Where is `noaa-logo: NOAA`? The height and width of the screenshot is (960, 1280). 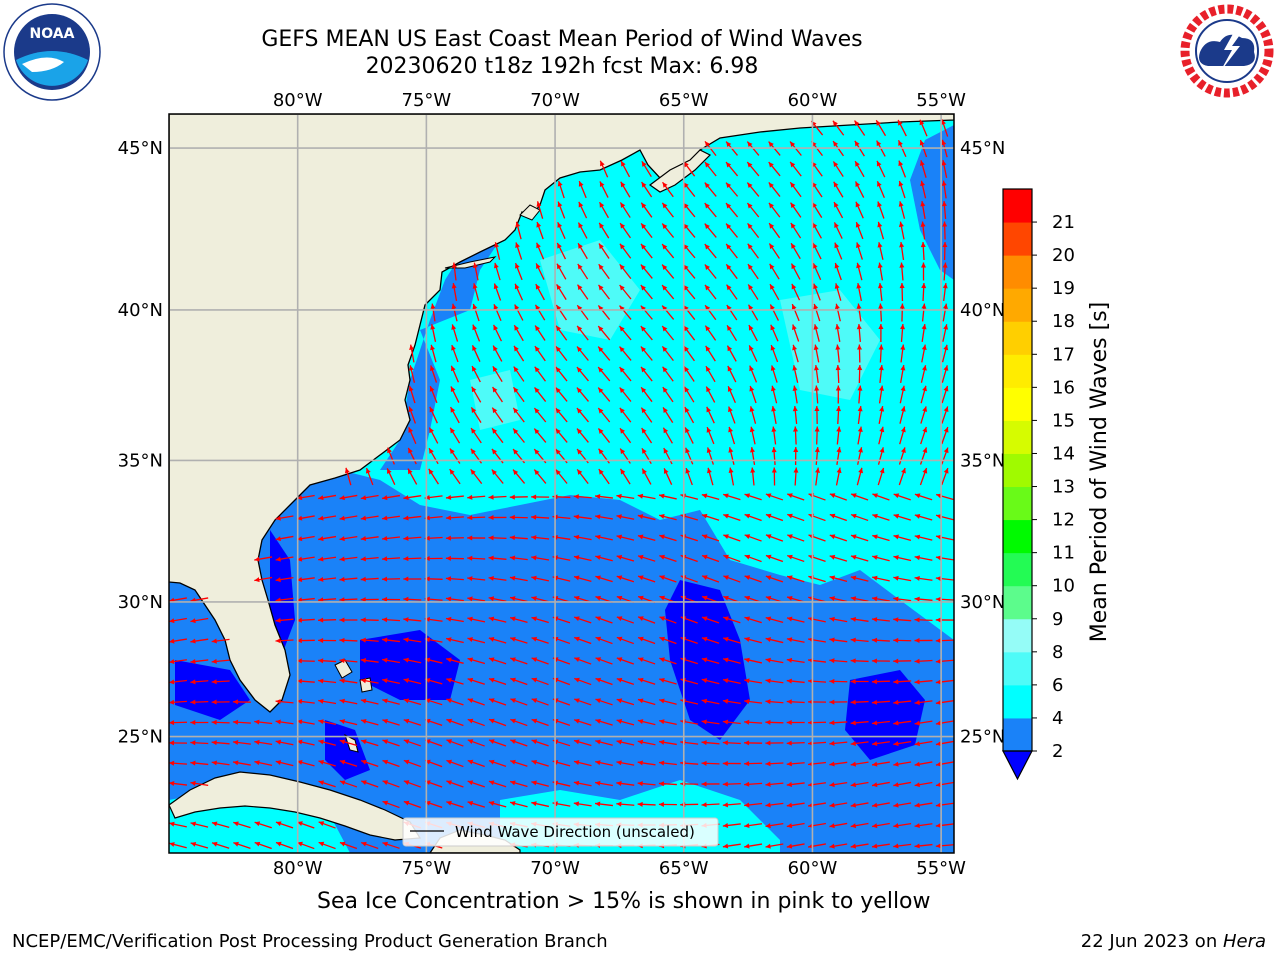
noaa-logo: NOAA is located at coordinates (52, 52).